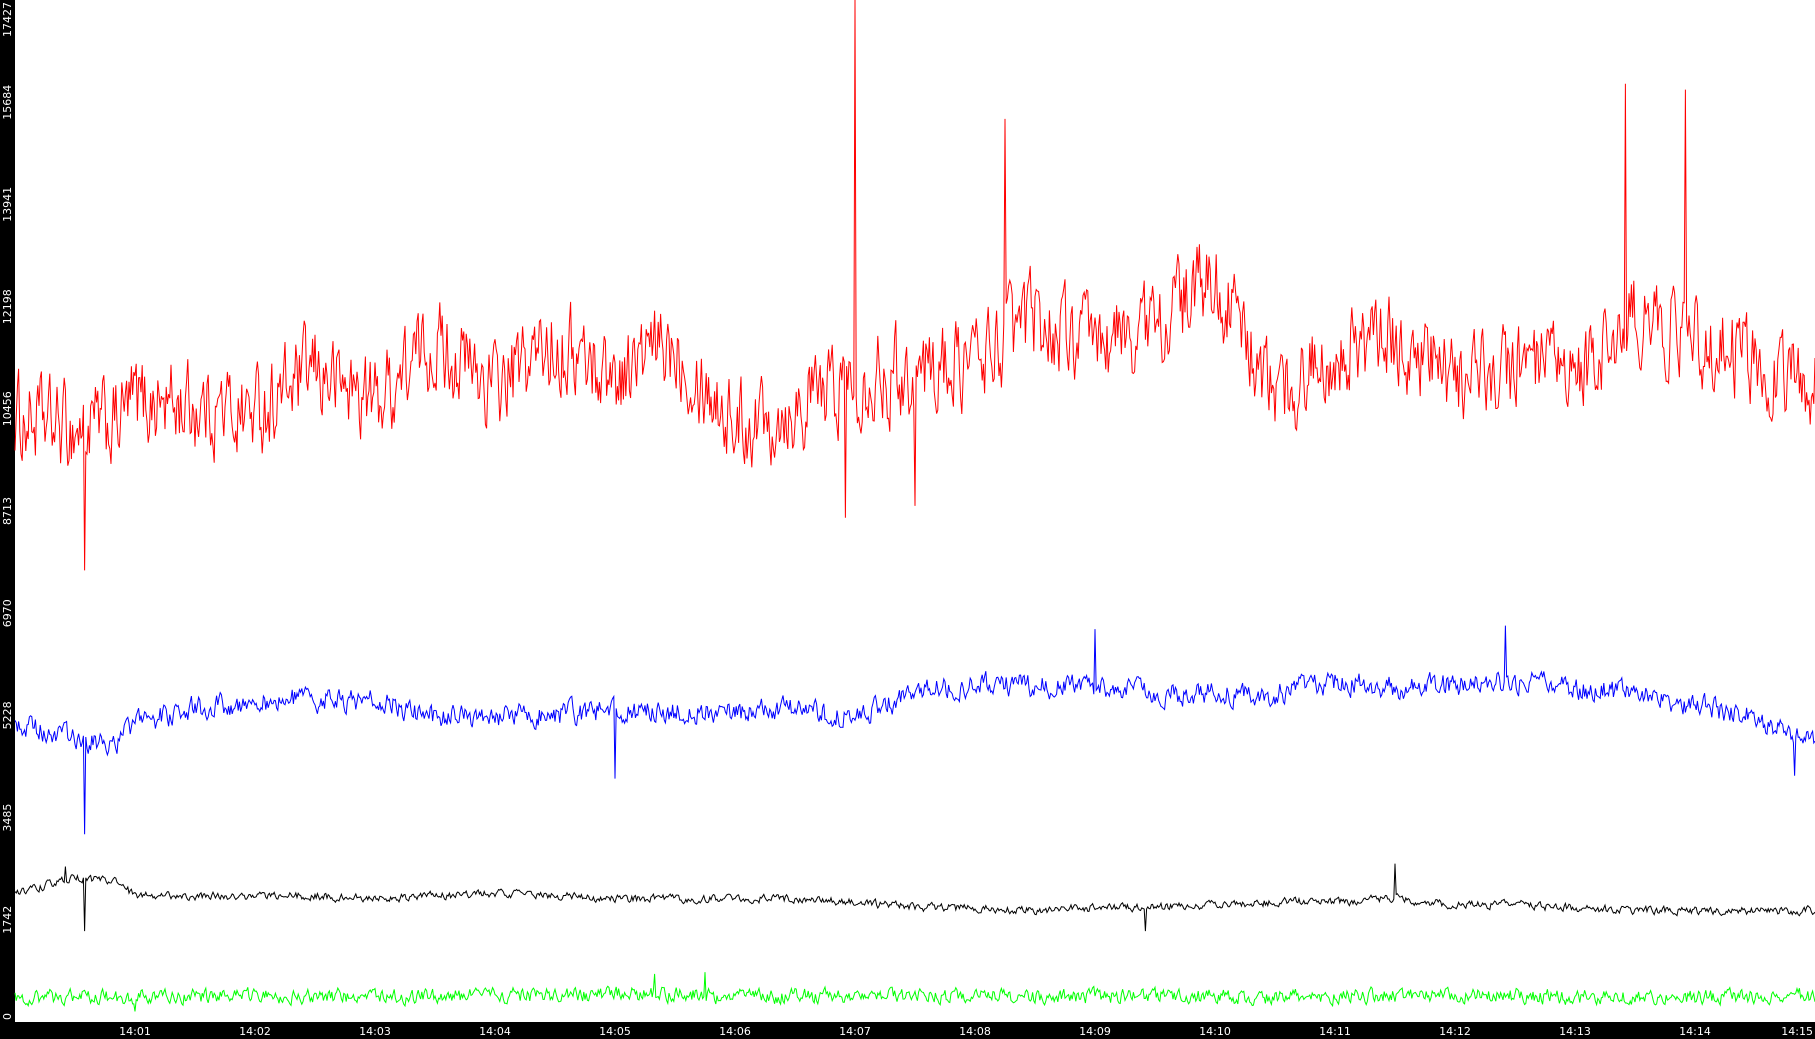  What do you see at coordinates (1797, 1031) in the screenshot?
I see `x-tick-label: 14:15` at bounding box center [1797, 1031].